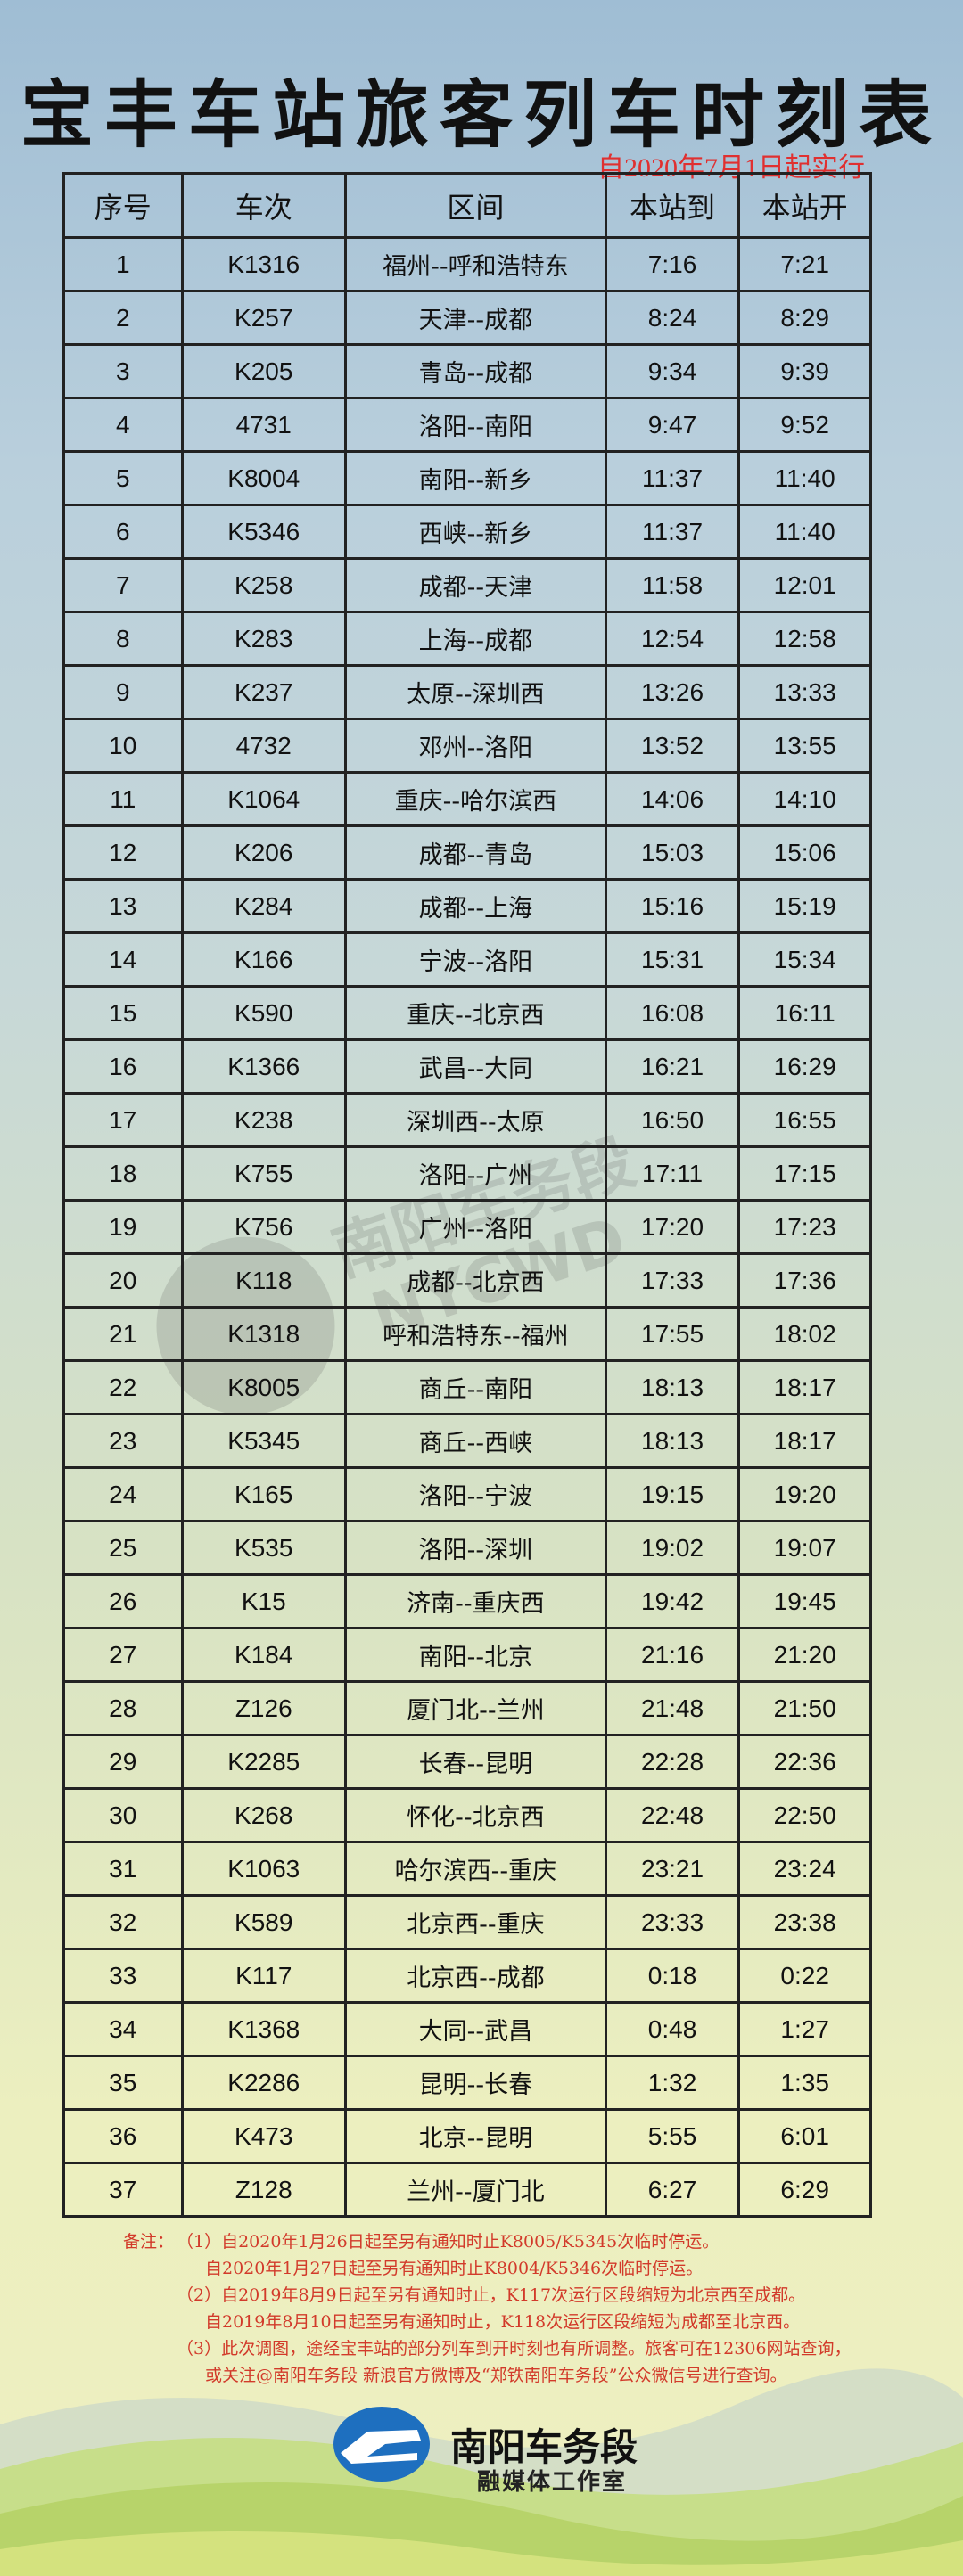  What do you see at coordinates (804, 1976) in the screenshot?
I see `departure-time: 0:22` at bounding box center [804, 1976].